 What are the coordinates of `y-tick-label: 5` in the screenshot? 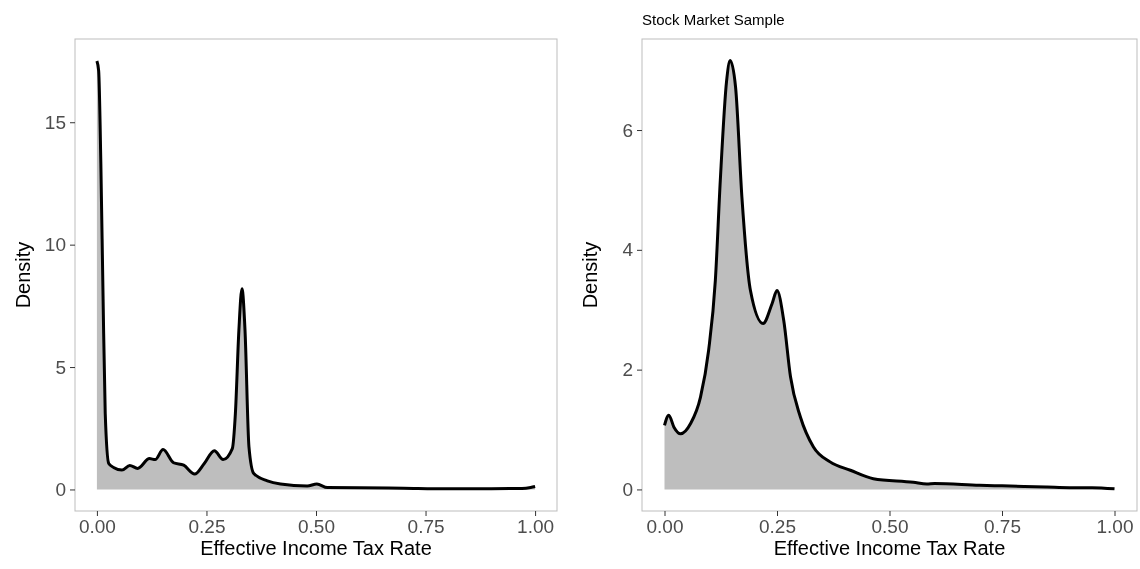 It's located at (60, 367).